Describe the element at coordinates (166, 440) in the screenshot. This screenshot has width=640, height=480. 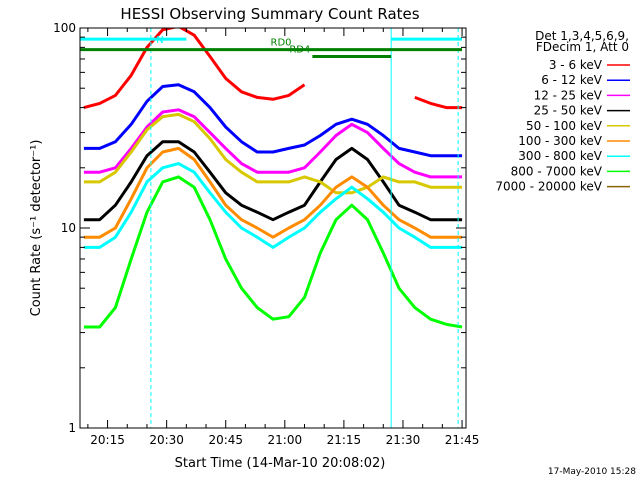
I see `x-tick-label: 20:30` at that location.